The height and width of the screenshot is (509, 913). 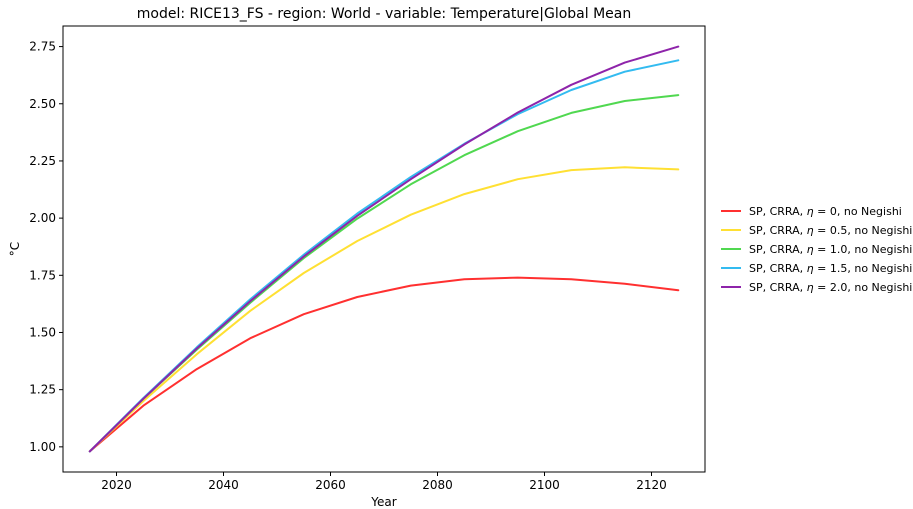 I want to click on y-tick-label: 2.25, so click(x=42, y=161).